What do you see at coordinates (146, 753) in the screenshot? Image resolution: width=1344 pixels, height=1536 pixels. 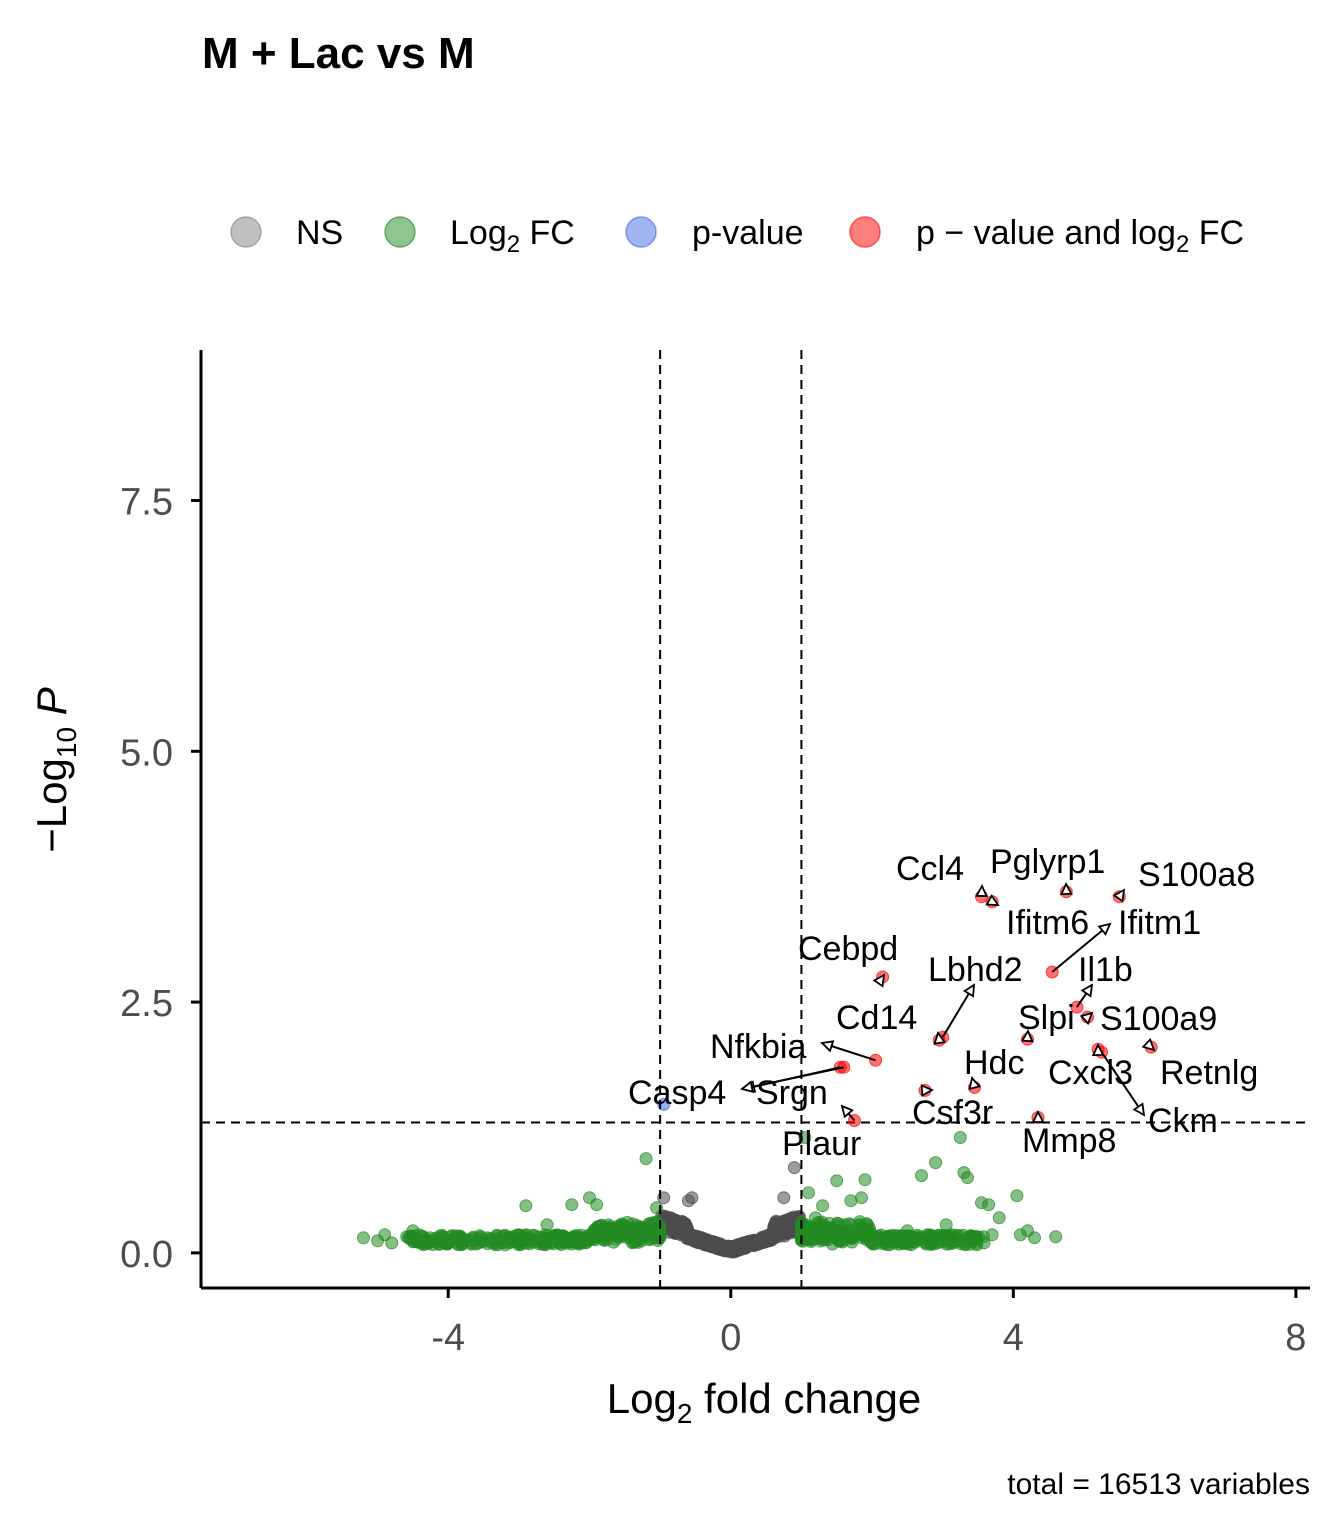 I see `y-tick-label: 5.0` at bounding box center [146, 753].